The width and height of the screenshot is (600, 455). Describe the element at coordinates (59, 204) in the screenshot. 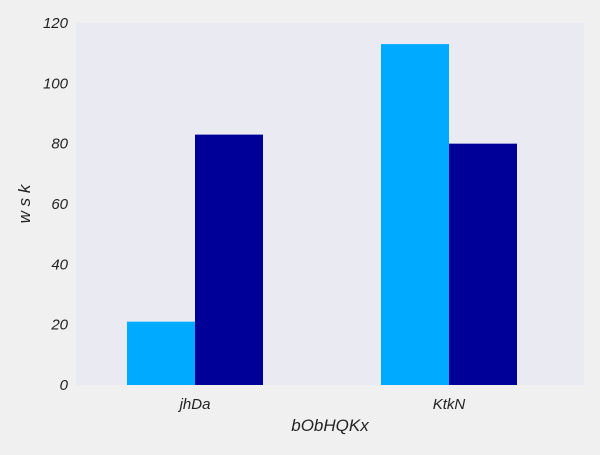

I see `y-tick-label: 60` at that location.